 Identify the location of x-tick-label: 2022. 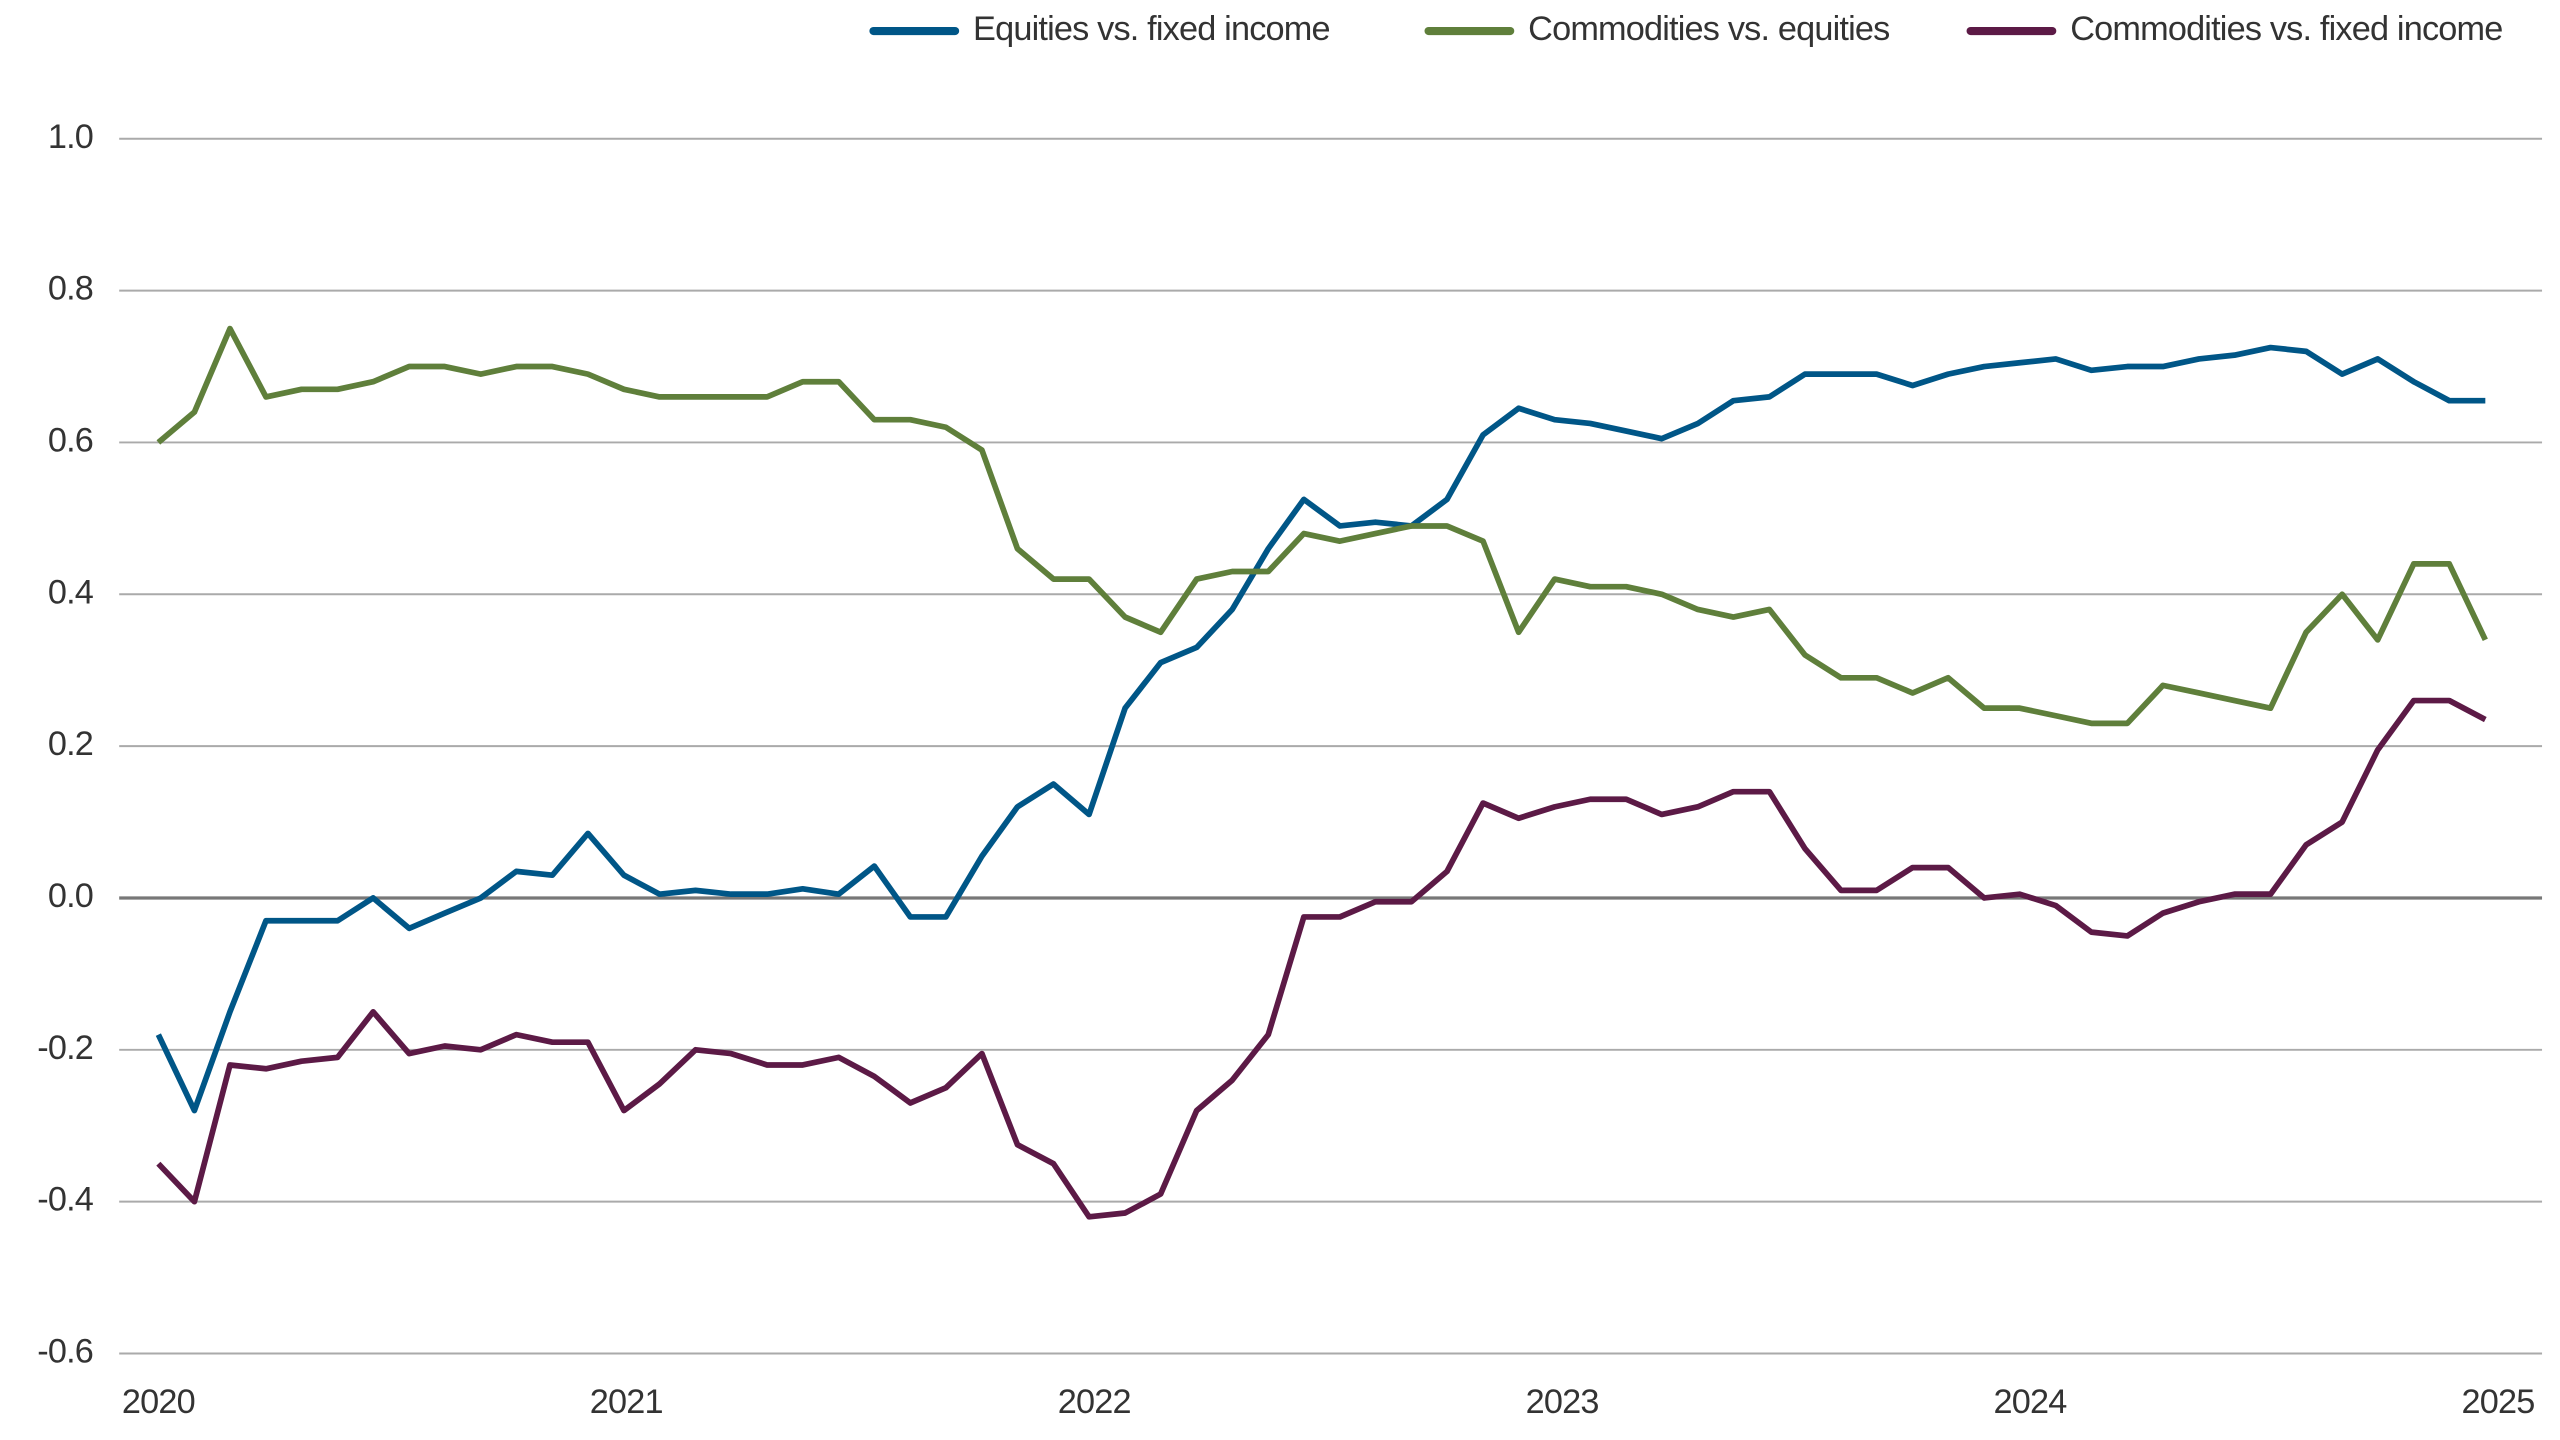
(1094, 1402).